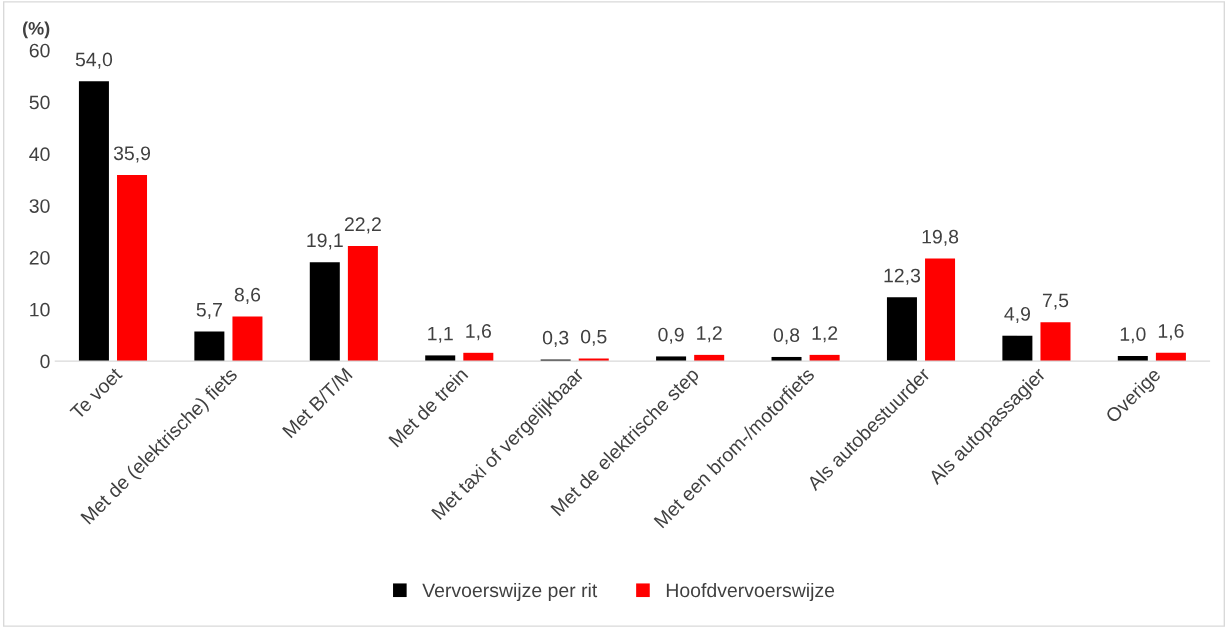 Image resolution: width=1228 pixels, height=628 pixels. I want to click on x-tick-label: Met de trein, so click(428, 407).